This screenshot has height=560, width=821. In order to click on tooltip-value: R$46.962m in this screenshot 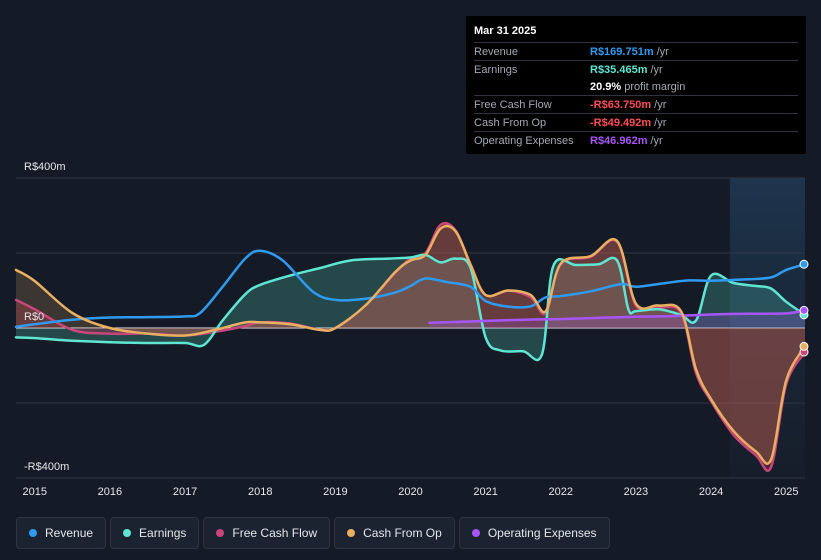, I will do `click(619, 140)`.